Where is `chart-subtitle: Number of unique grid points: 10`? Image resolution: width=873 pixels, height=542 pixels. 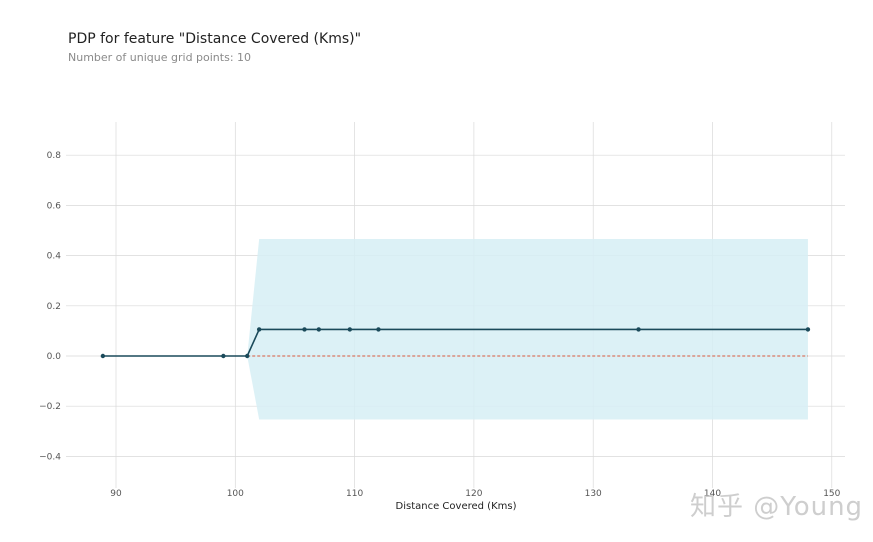 chart-subtitle: Number of unique grid points: 10 is located at coordinates (160, 57).